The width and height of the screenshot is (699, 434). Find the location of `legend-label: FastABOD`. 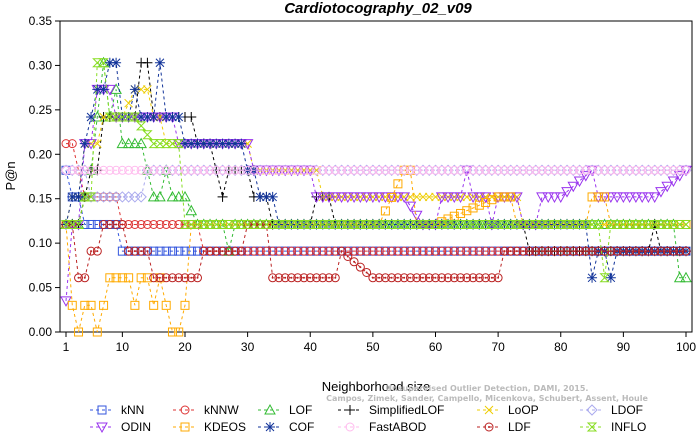

legend-label: FastABOD is located at coordinates (398, 427).